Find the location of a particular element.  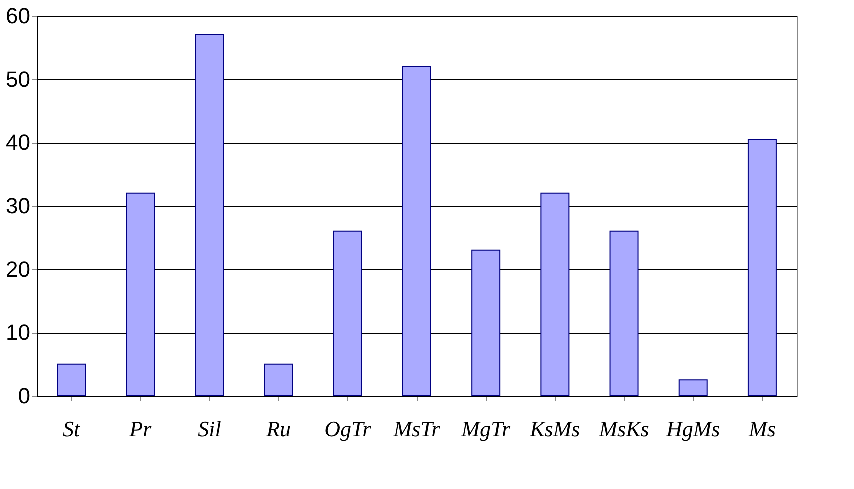

x-tick-label: St is located at coordinates (71, 429).